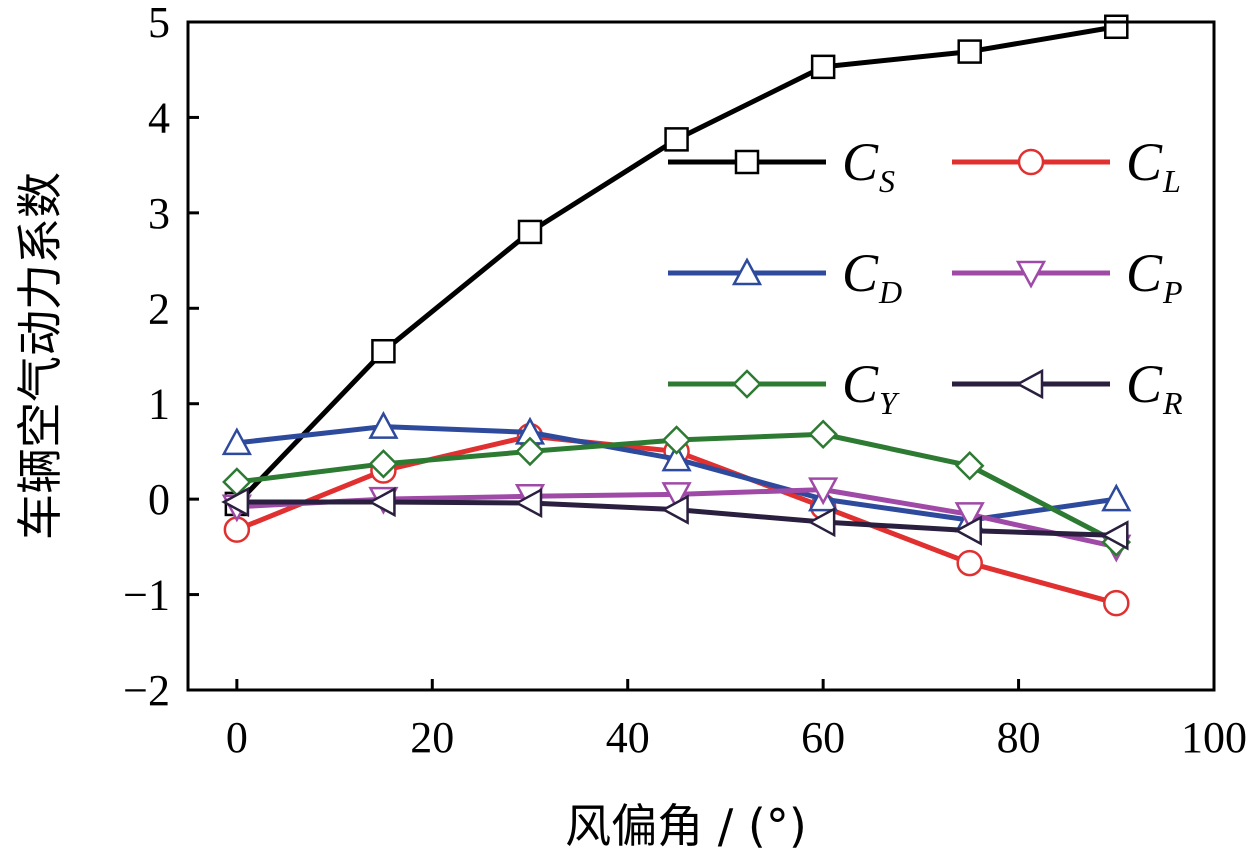 This screenshot has width=1253, height=859. What do you see at coordinates (146, 595) in the screenshot?
I see `y-tick-label: −1` at bounding box center [146, 595].